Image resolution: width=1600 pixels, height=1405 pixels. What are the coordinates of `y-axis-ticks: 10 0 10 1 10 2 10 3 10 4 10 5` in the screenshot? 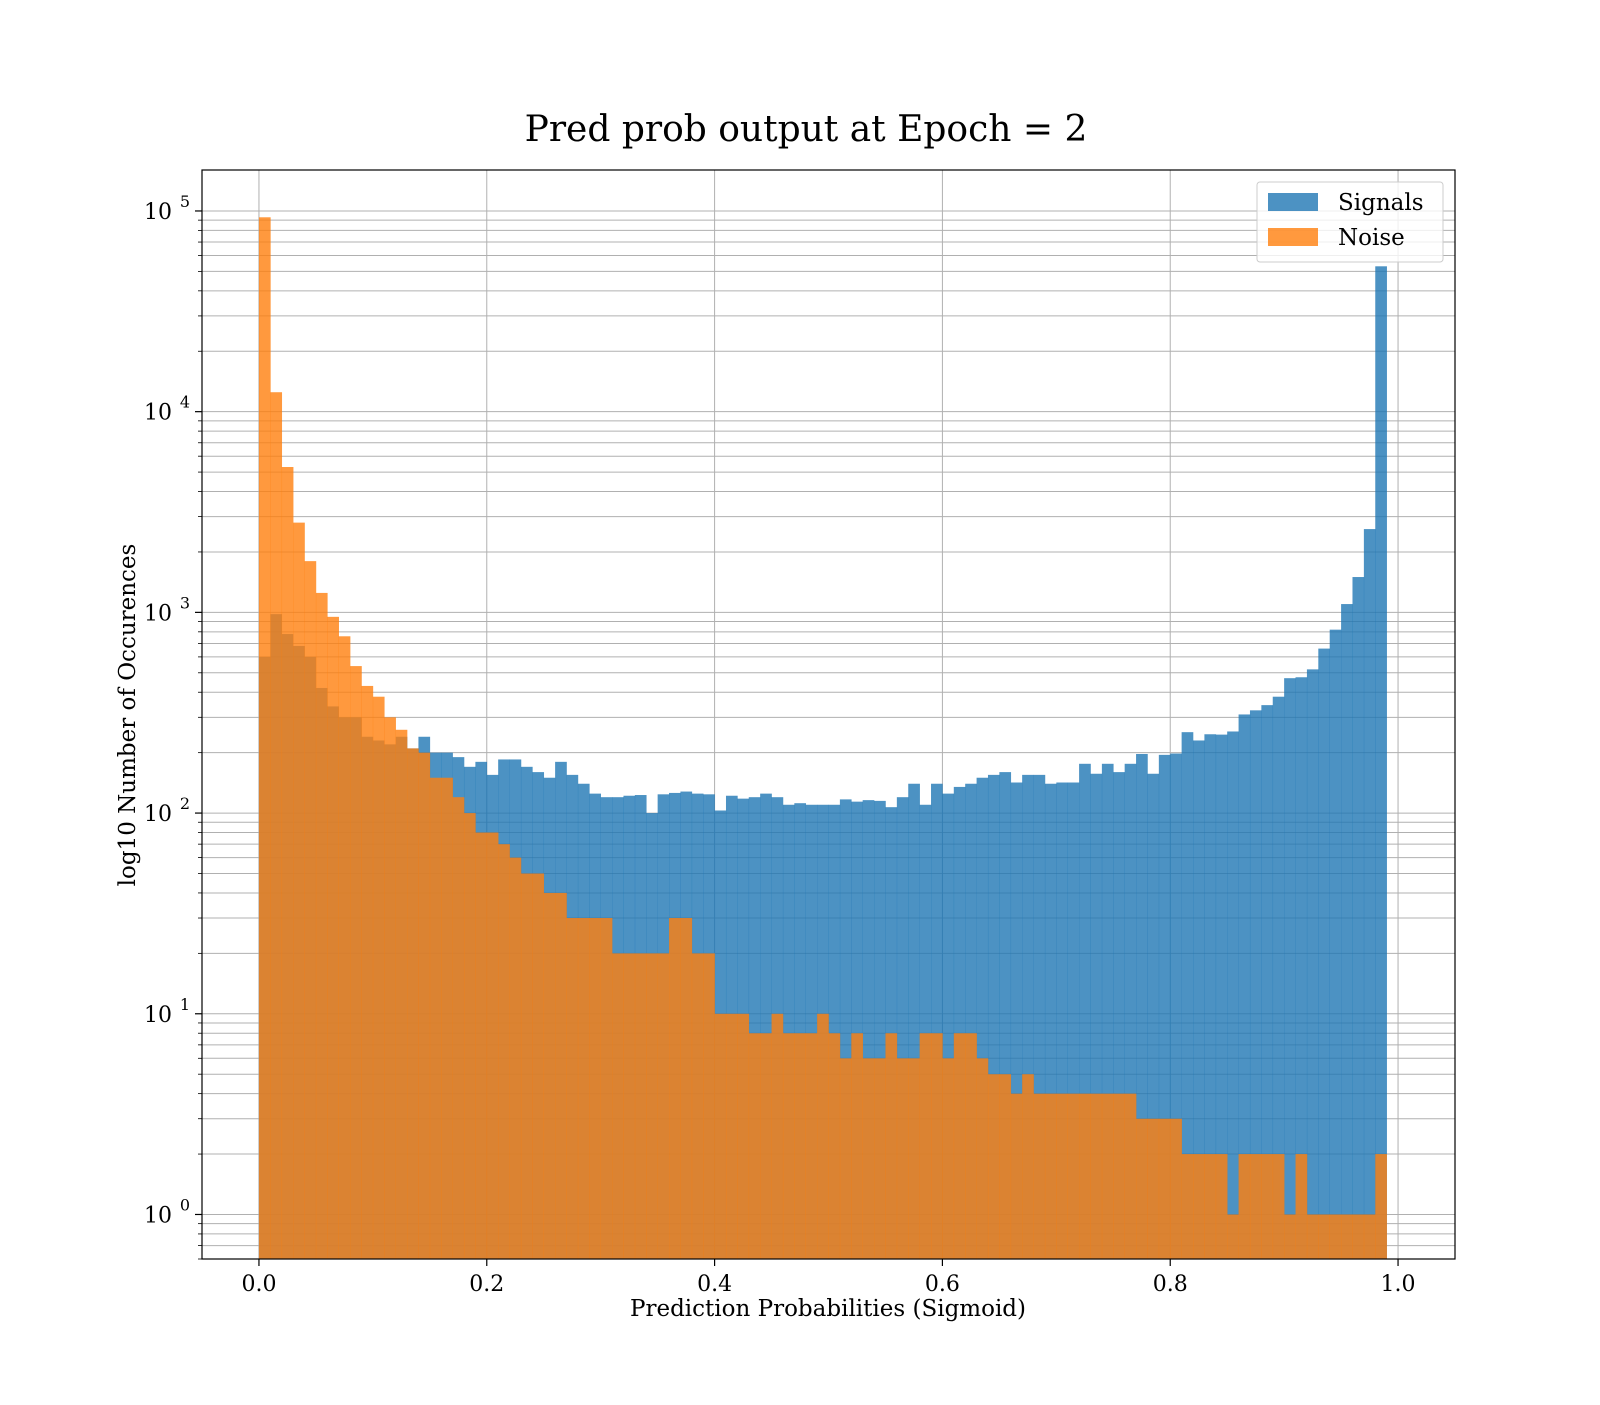 It's located at (173, 726).